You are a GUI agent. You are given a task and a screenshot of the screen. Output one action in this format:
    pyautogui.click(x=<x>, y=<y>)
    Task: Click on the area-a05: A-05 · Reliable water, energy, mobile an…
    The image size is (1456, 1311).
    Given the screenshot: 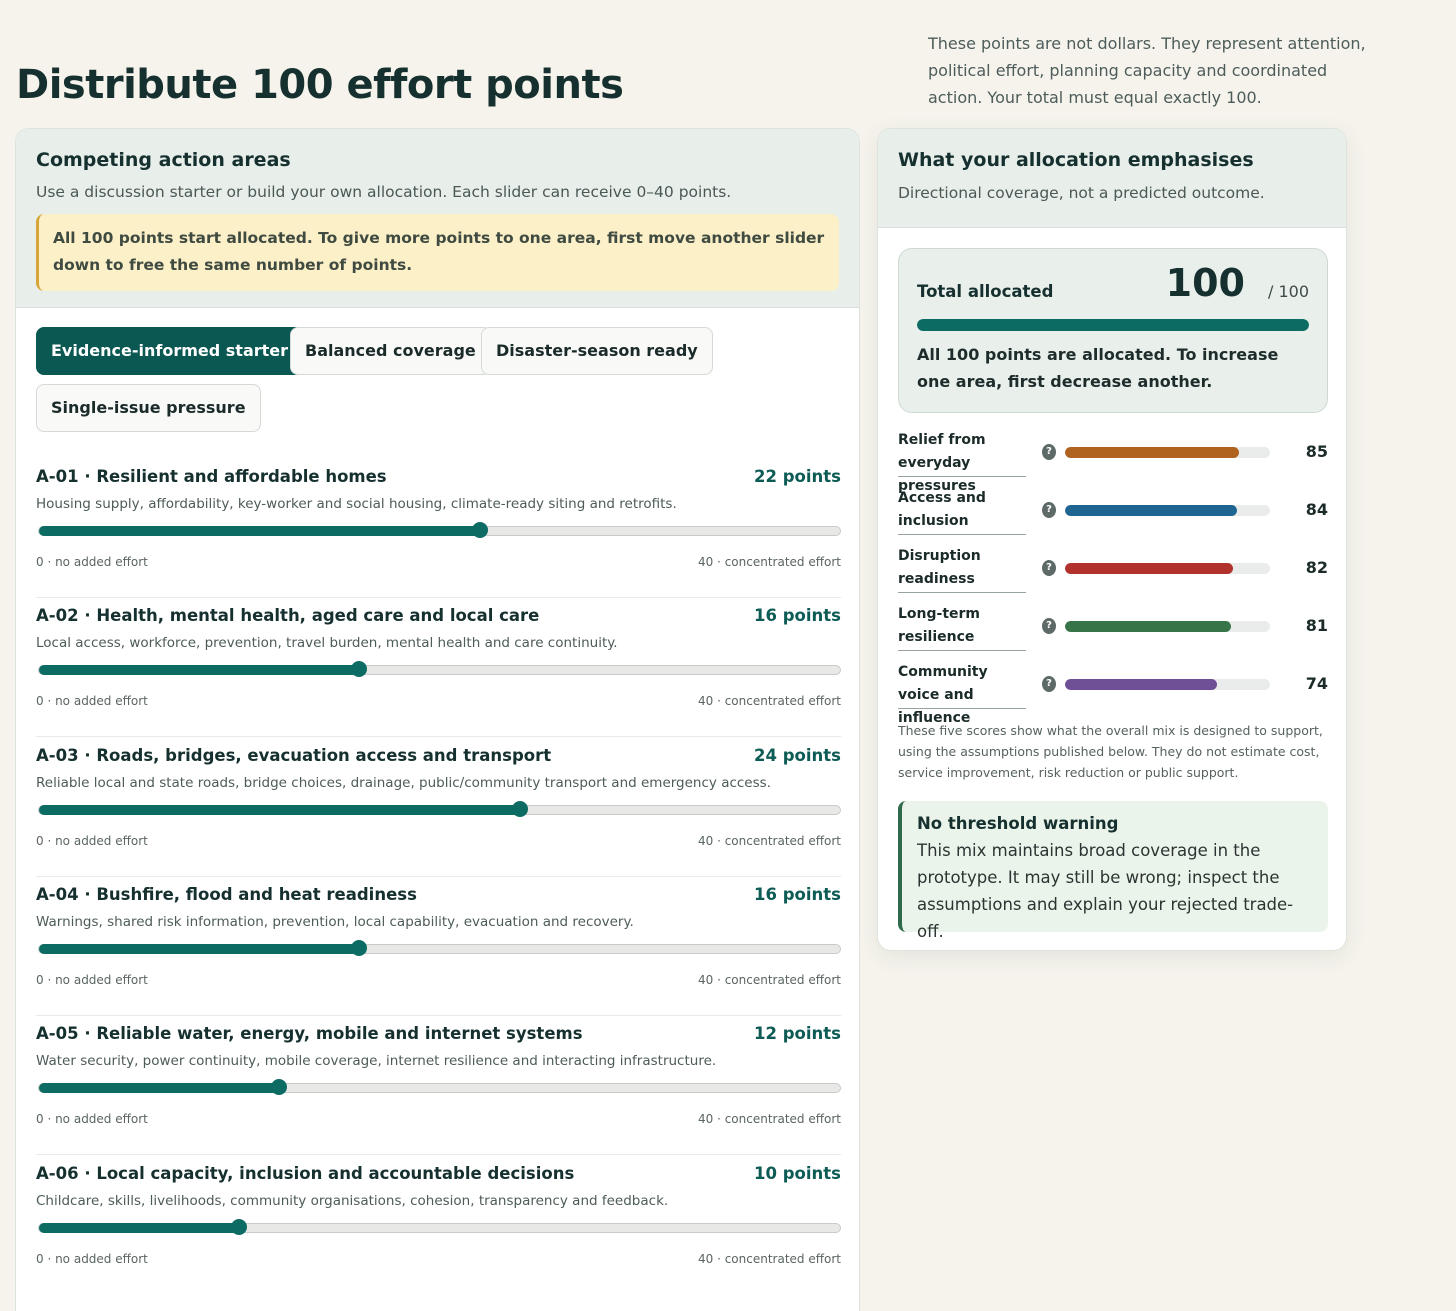 What is the action you would take?
    pyautogui.click(x=438, y=1085)
    